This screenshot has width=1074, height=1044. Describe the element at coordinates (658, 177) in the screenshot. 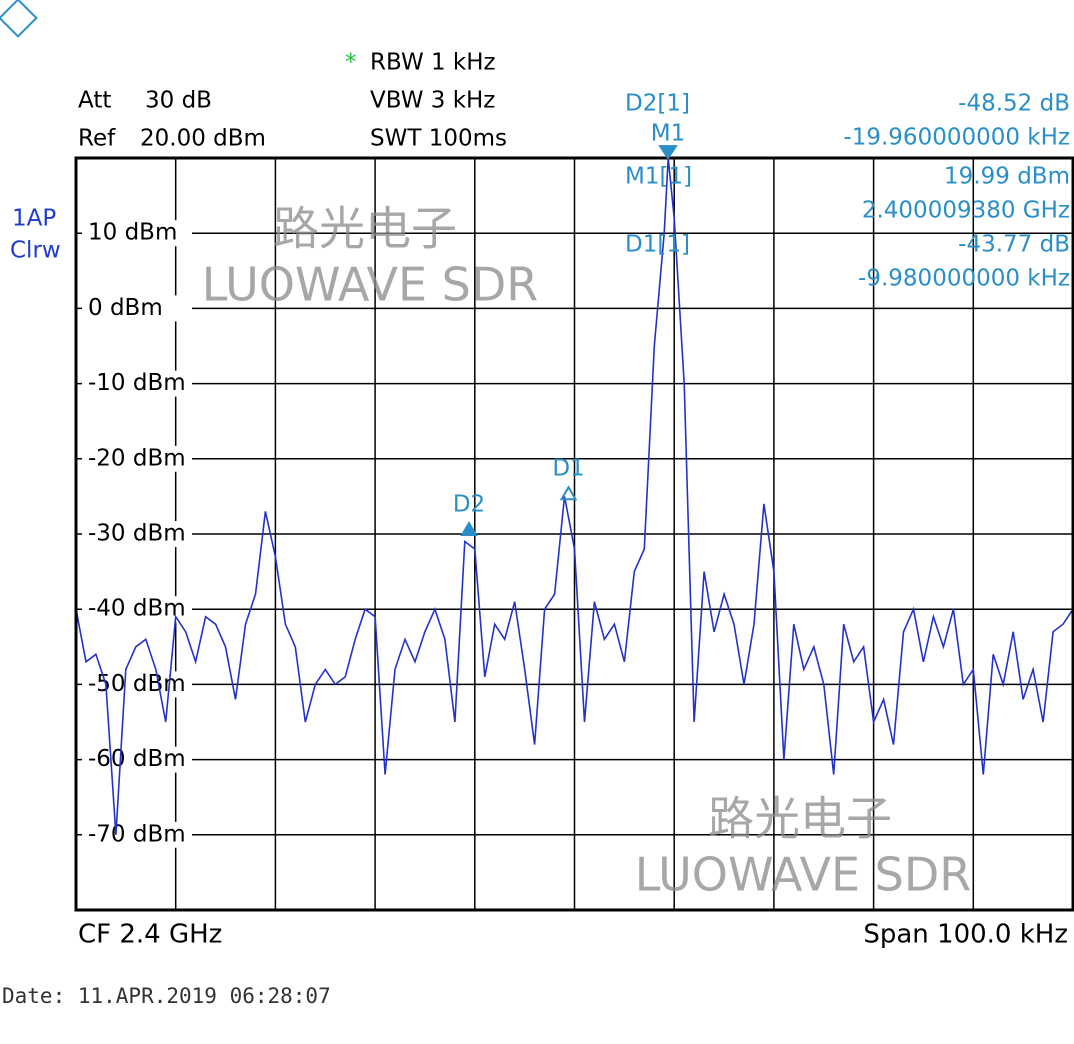

I see `marker-label: M1[1]` at that location.